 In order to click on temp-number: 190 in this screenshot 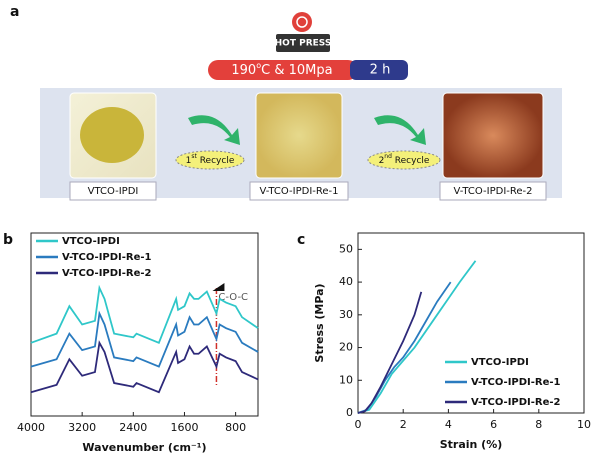, I will do `click(243, 70)`.